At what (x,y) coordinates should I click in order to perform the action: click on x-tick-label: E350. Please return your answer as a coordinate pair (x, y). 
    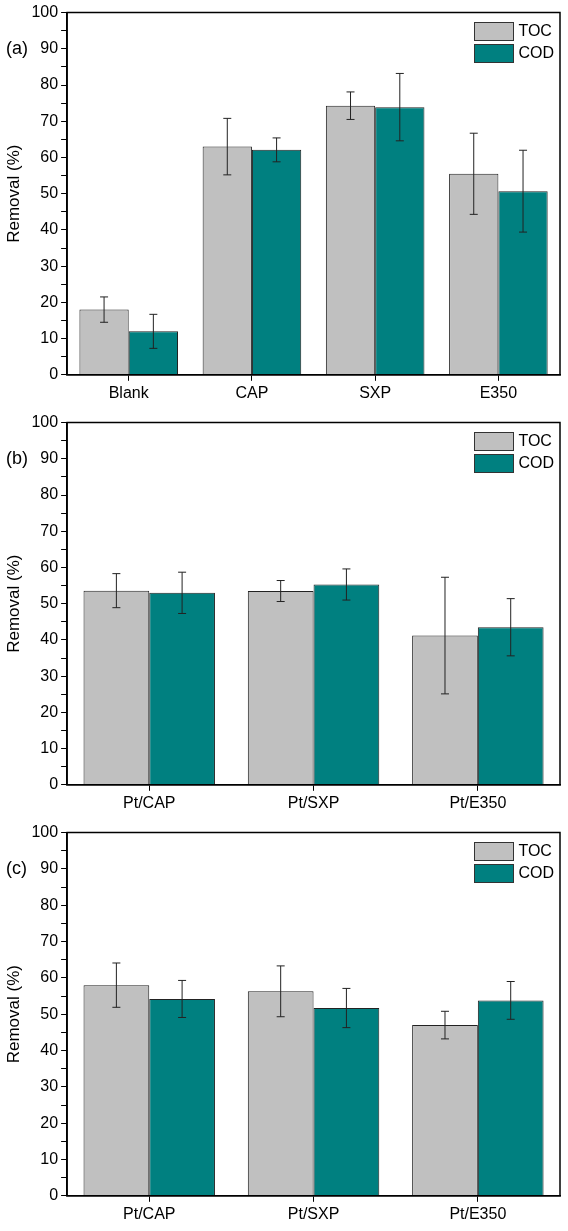
    Looking at the image, I should click on (498, 392).